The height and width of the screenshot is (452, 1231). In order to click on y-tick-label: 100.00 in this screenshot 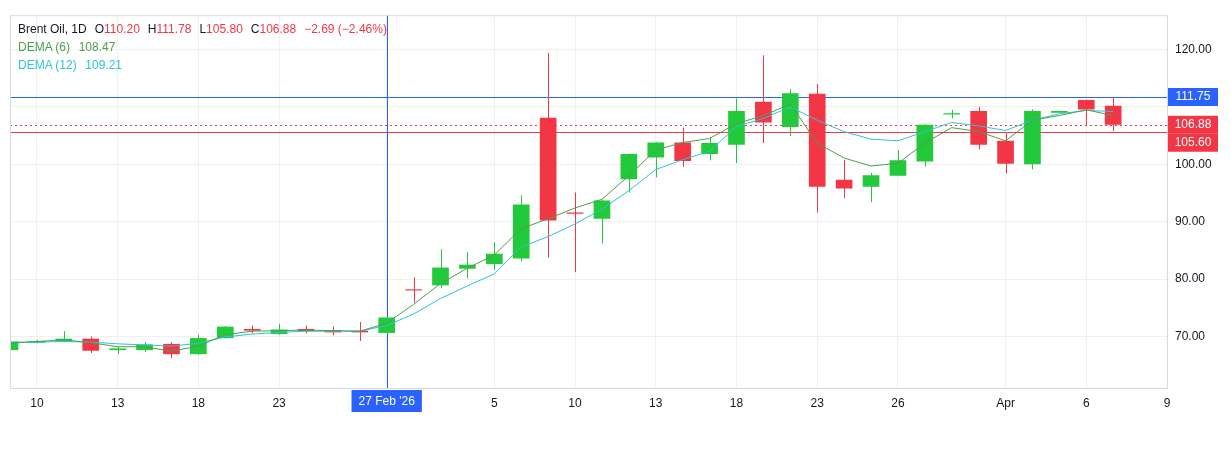, I will do `click(1194, 163)`.